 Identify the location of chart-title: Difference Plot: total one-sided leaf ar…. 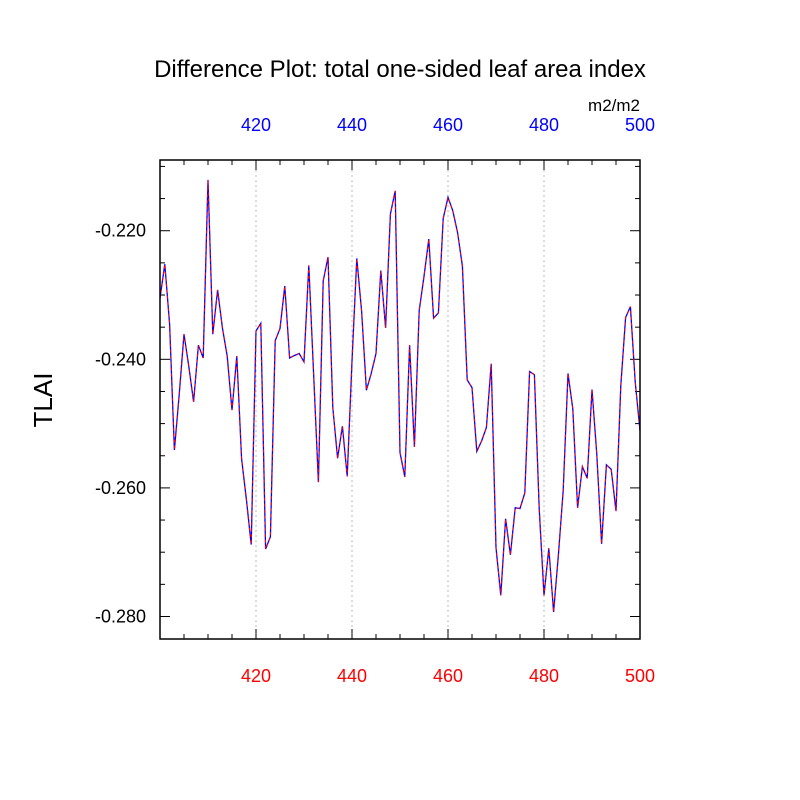
(400, 69).